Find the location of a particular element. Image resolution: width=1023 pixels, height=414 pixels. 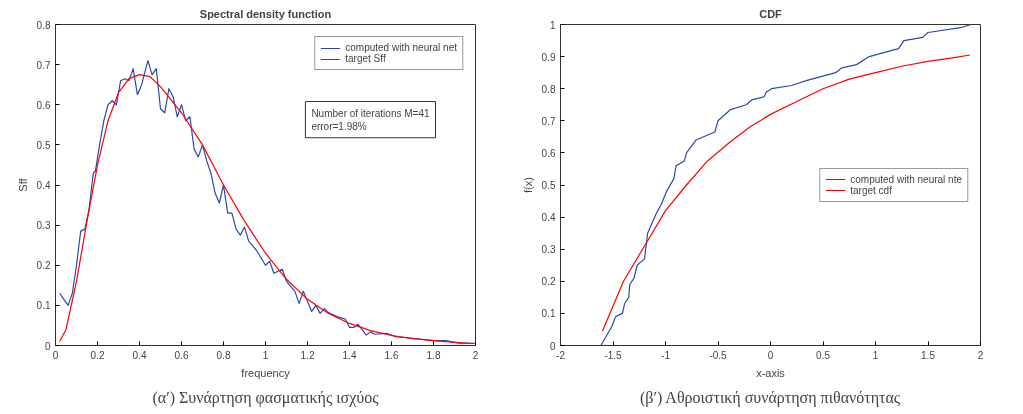

x-tick-label: 0.4 is located at coordinates (139, 355).